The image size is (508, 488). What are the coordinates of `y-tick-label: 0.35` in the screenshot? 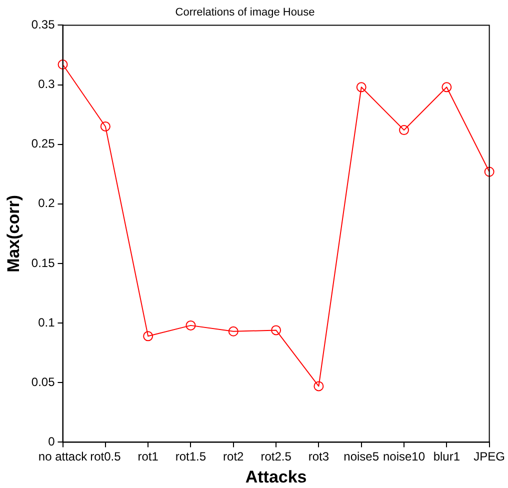 It's located at (43, 25).